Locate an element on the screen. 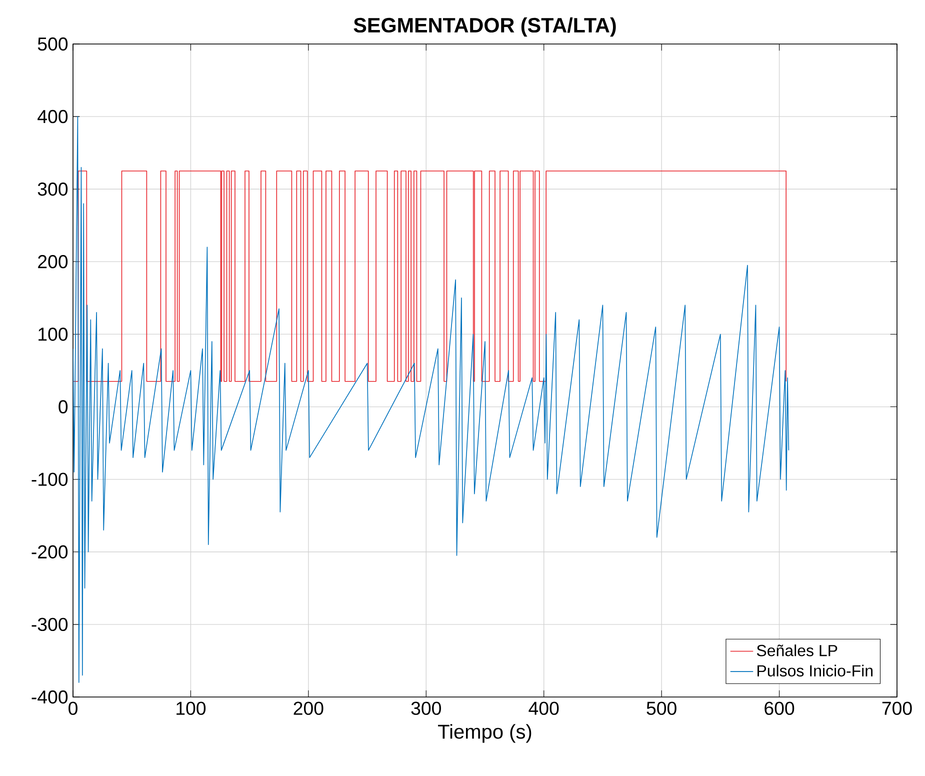 Image resolution: width=925 pixels, height=776 pixels. x-tick-label: 700 is located at coordinates (897, 708).